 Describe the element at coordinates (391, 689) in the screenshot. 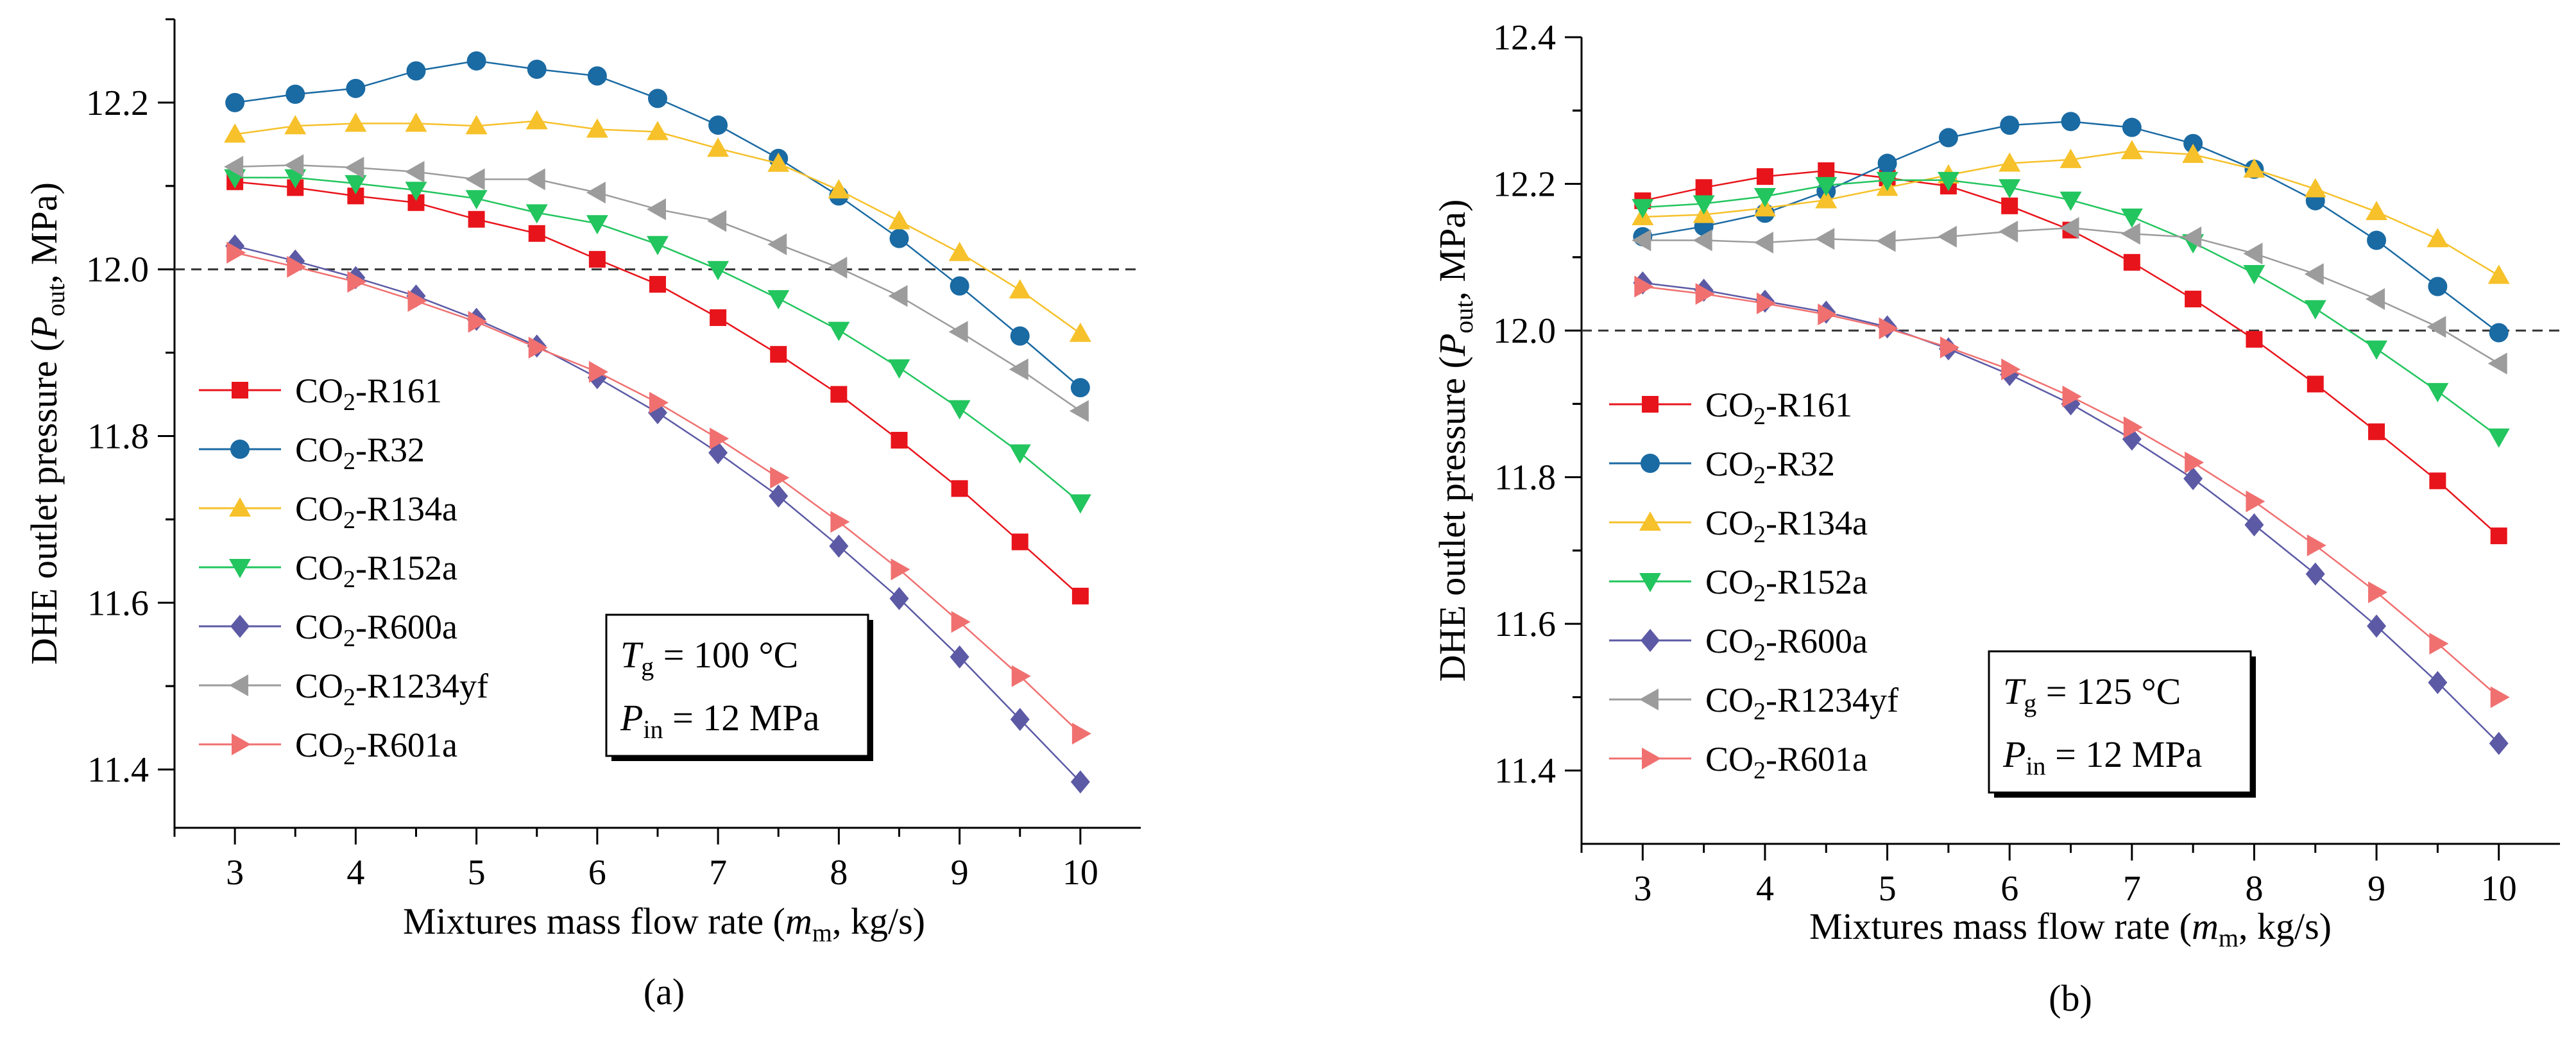

I see `legend-label: CO2-R1234yf` at that location.